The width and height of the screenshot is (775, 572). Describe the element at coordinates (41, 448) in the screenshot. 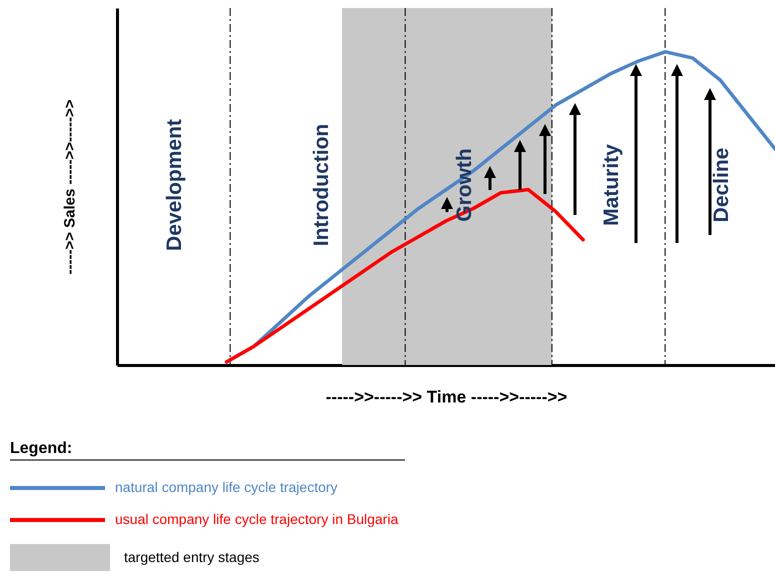

I see `legend-title: Legend:` at that location.